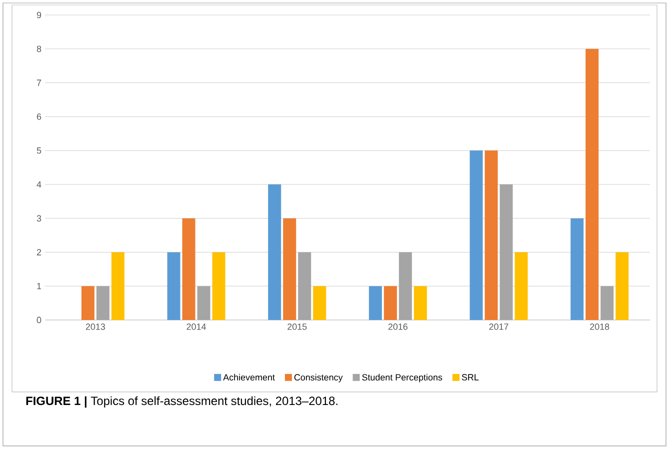 The height and width of the screenshot is (449, 669). Describe the element at coordinates (39, 49) in the screenshot. I see `y-tick-label: 8` at that location.